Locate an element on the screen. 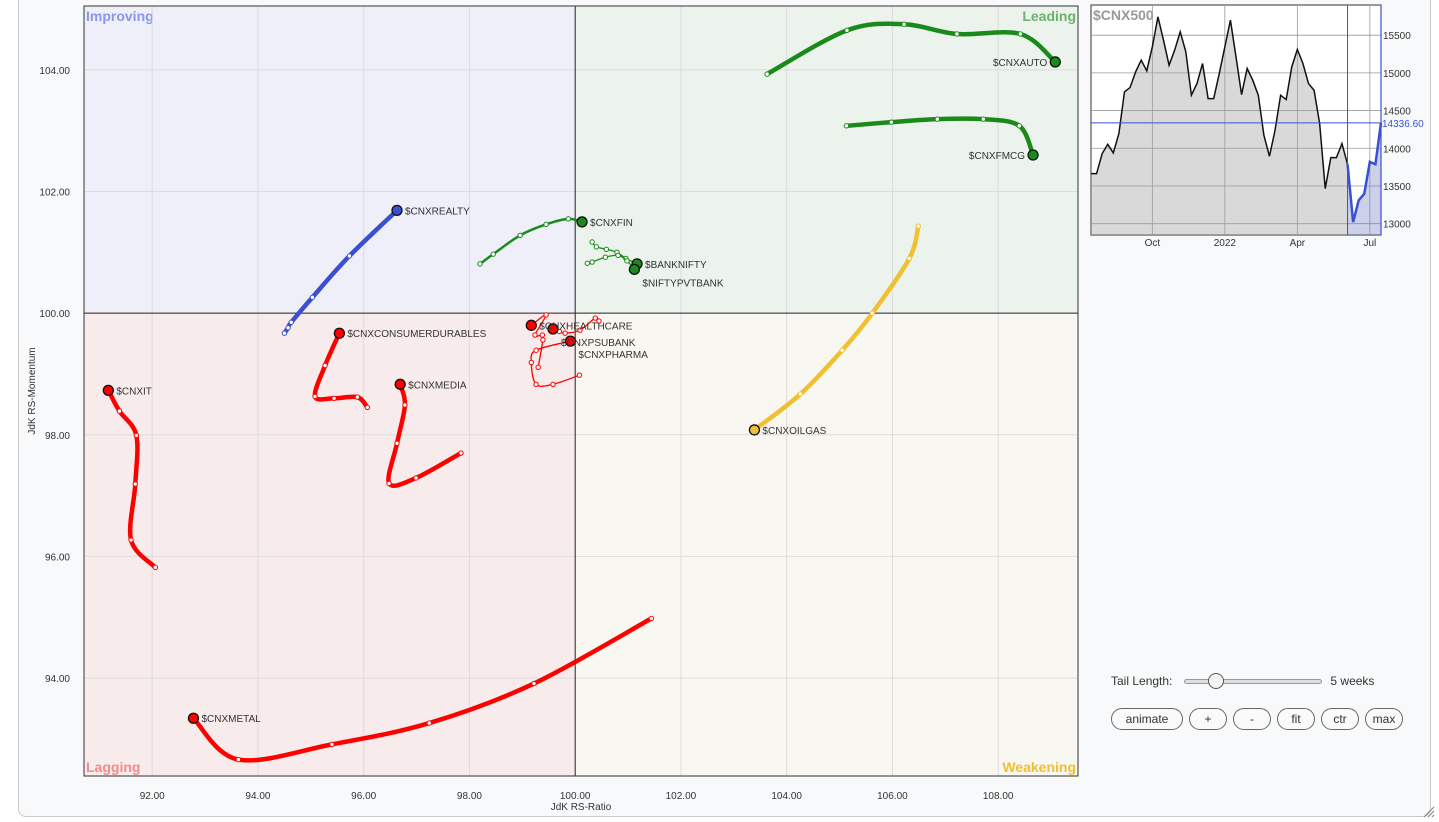 The image size is (1439, 822). quadrant-label-leading: Leading is located at coordinates (1049, 16).